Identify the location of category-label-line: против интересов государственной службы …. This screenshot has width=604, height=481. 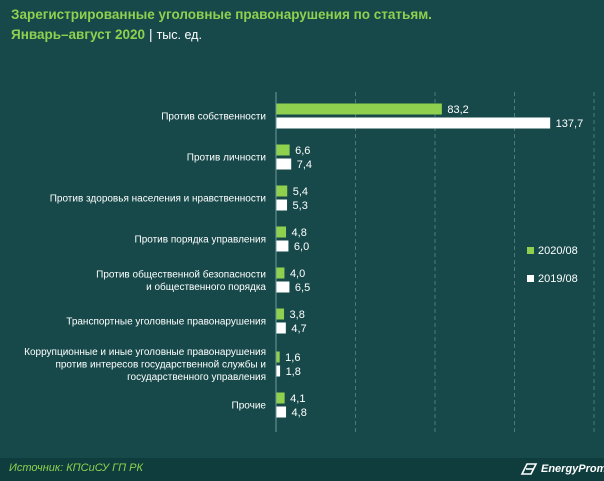
(160, 365).